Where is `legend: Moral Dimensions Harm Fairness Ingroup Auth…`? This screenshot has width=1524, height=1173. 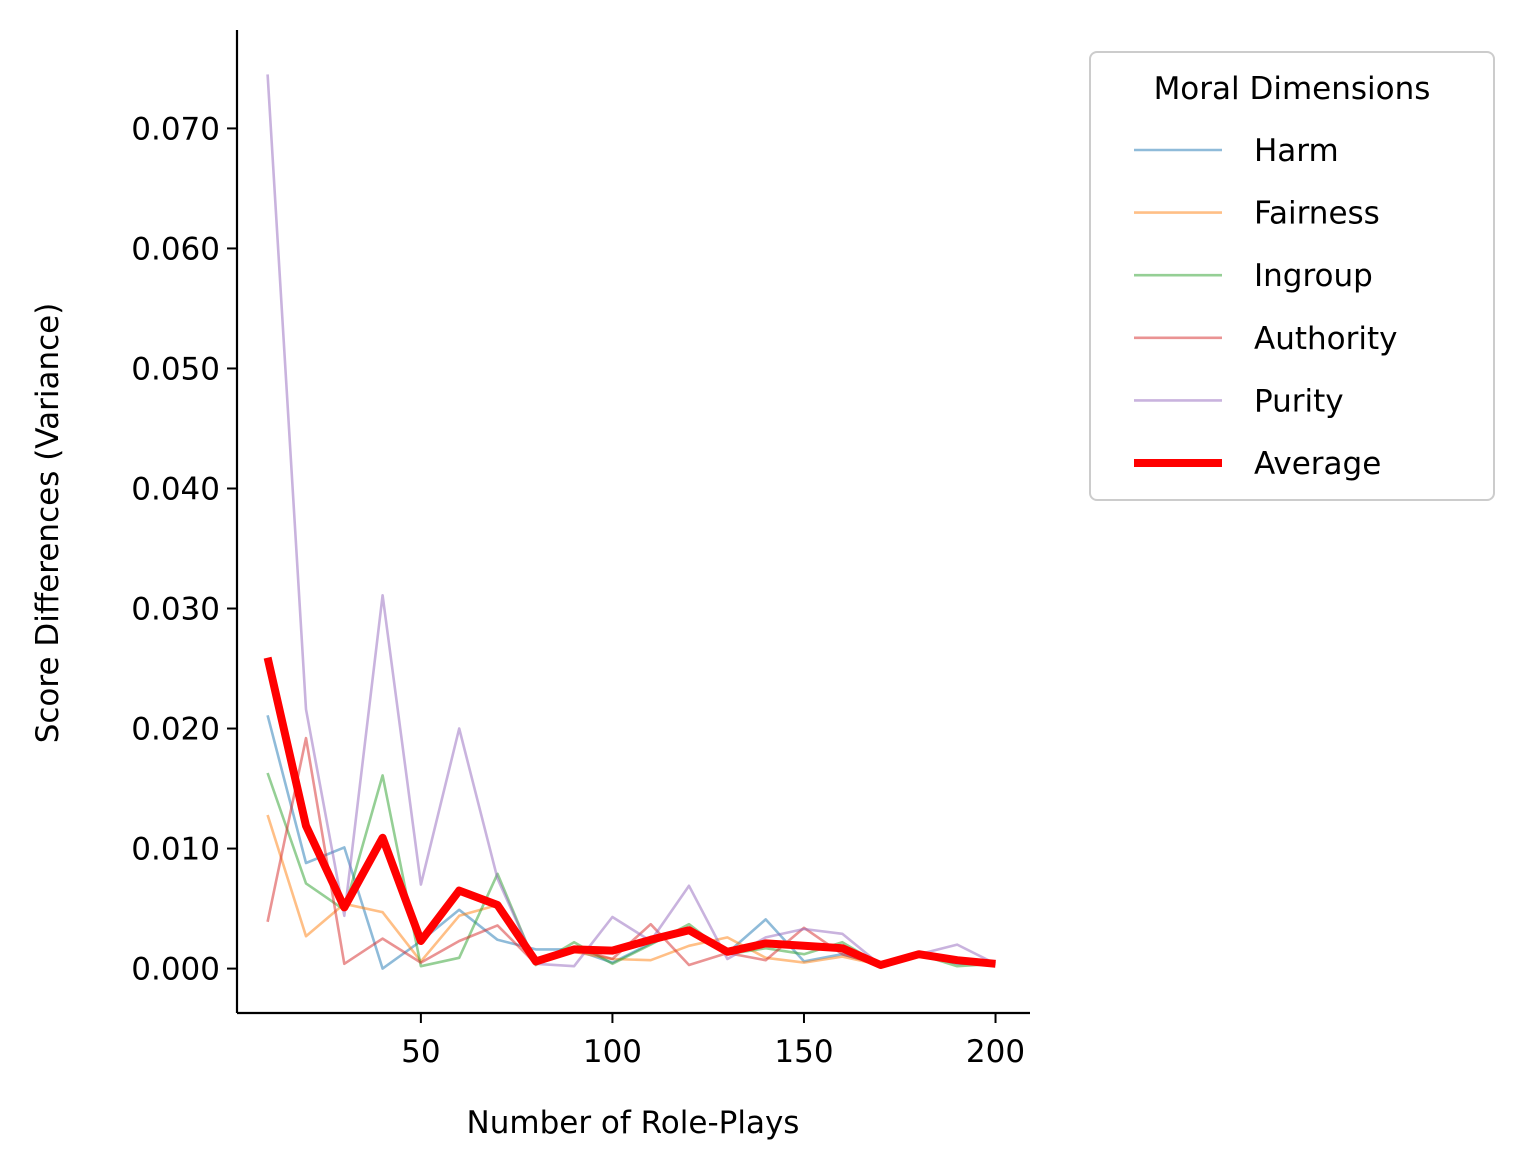 legend: Moral Dimensions Harm Fairness Ingroup Auth… is located at coordinates (1292, 276).